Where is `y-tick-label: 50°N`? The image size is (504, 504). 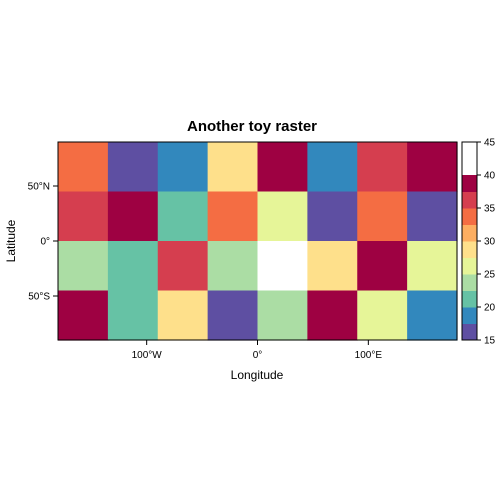
y-tick-label: 50°N is located at coordinates (39, 187).